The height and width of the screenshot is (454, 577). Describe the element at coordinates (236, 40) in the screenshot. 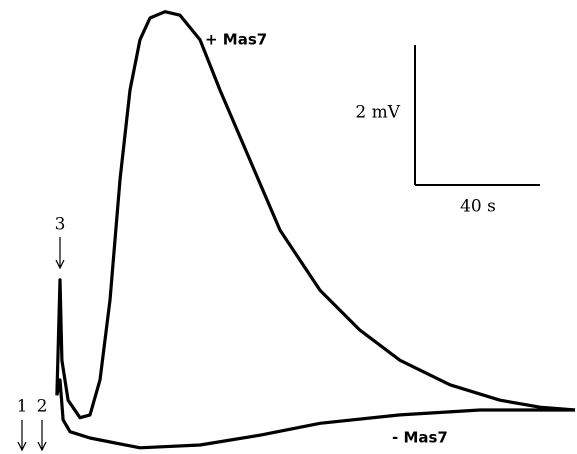

I see `series-label: + Mas7` at that location.